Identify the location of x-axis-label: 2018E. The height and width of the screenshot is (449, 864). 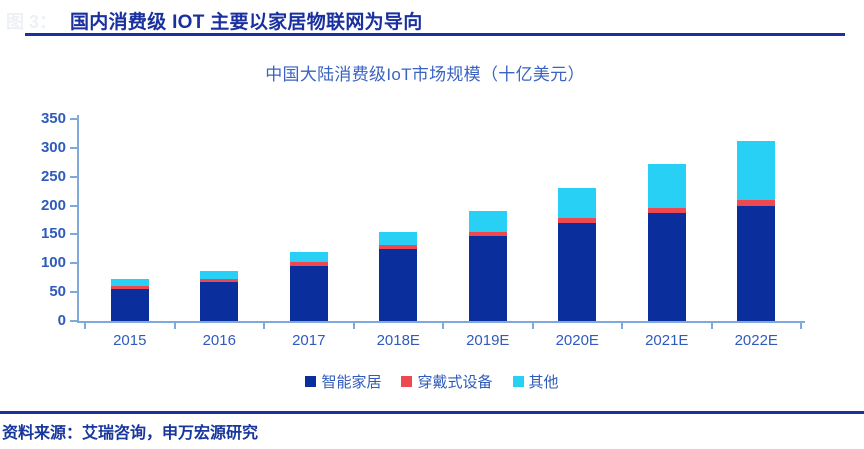
(398, 340).